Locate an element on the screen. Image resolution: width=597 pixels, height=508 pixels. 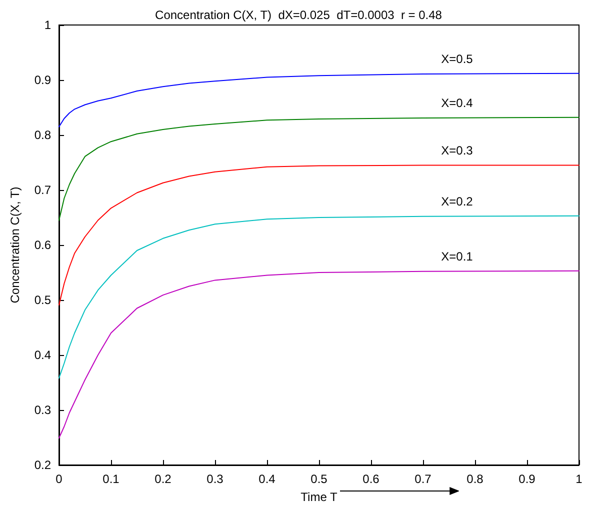
y-tick-label: 0.2 is located at coordinates (43, 465).